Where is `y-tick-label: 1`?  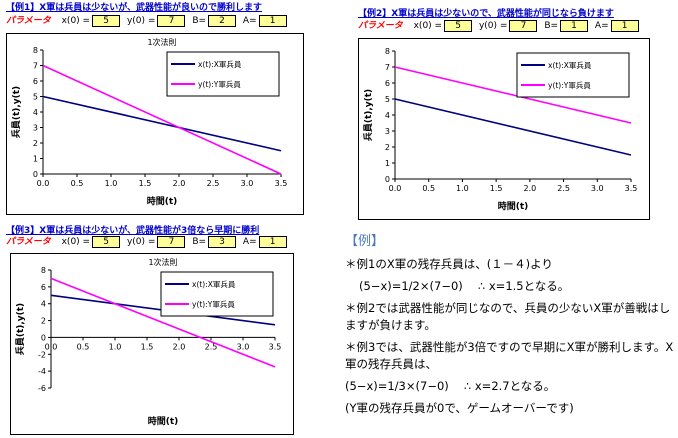
y-tick-label: 1 is located at coordinates (387, 163).